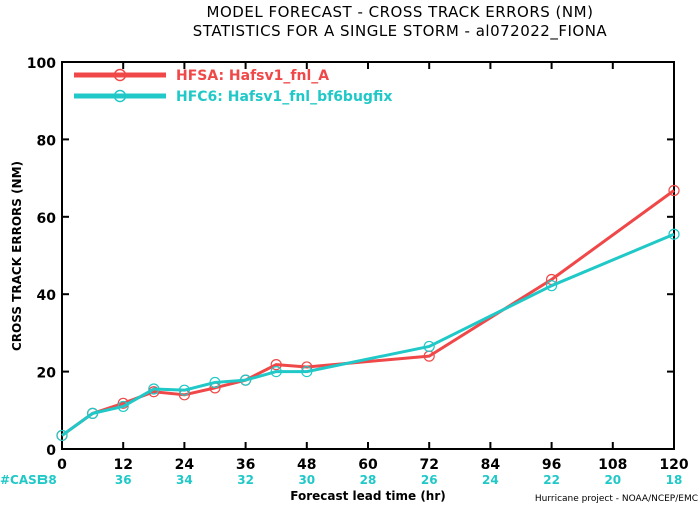 This screenshot has width=700, height=511. Describe the element at coordinates (674, 480) in the screenshot. I see `case-count-value: 18` at that location.